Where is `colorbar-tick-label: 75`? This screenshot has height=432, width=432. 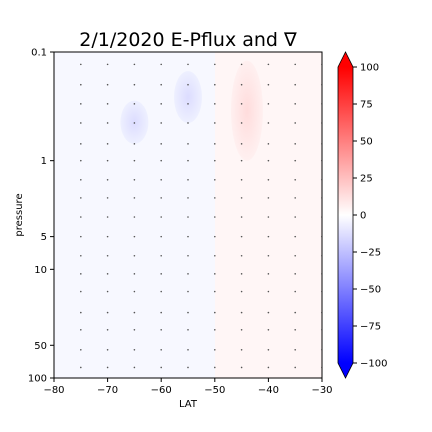 colorbar-tick-label: 75 is located at coordinates (366, 105).